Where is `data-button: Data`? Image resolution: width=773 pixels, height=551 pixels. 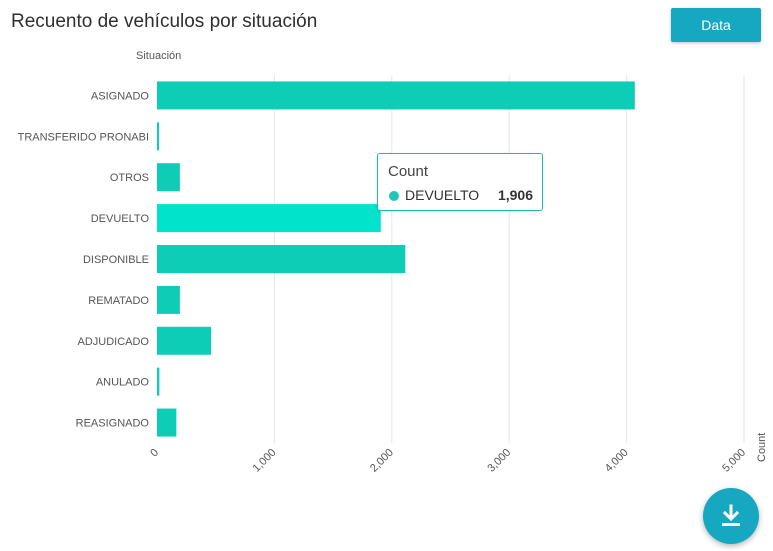 data-button: Data is located at coordinates (716, 25).